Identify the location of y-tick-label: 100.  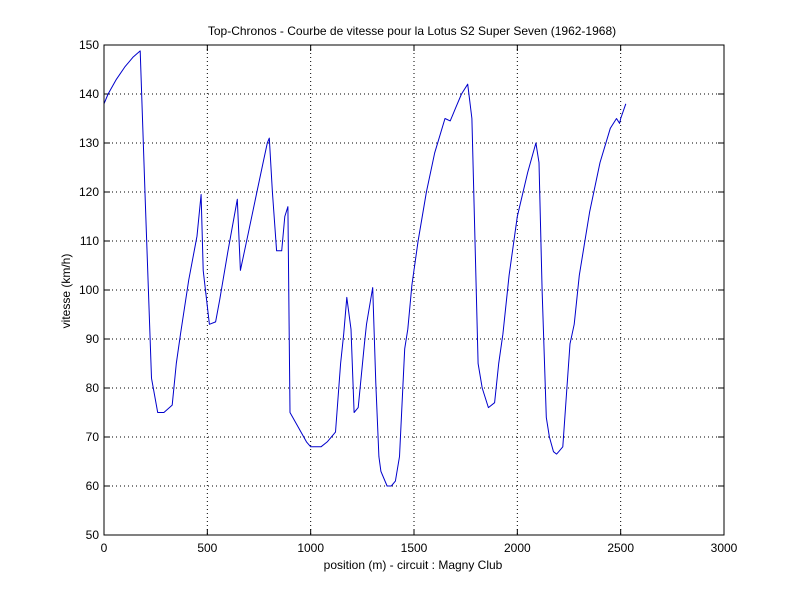
(89, 290).